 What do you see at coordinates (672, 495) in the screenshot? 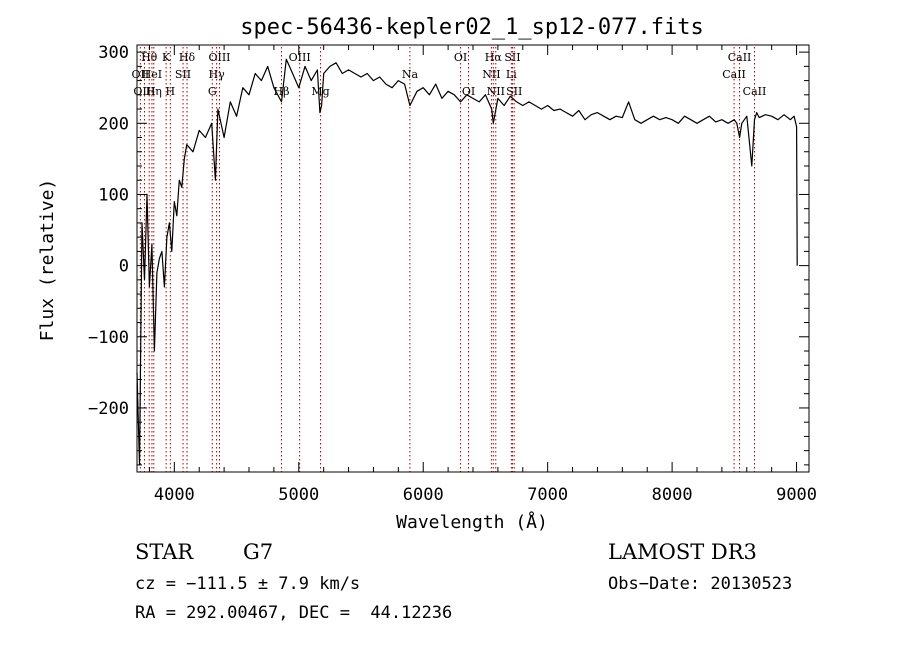
I see `x-tick-label: 8000` at bounding box center [672, 495].